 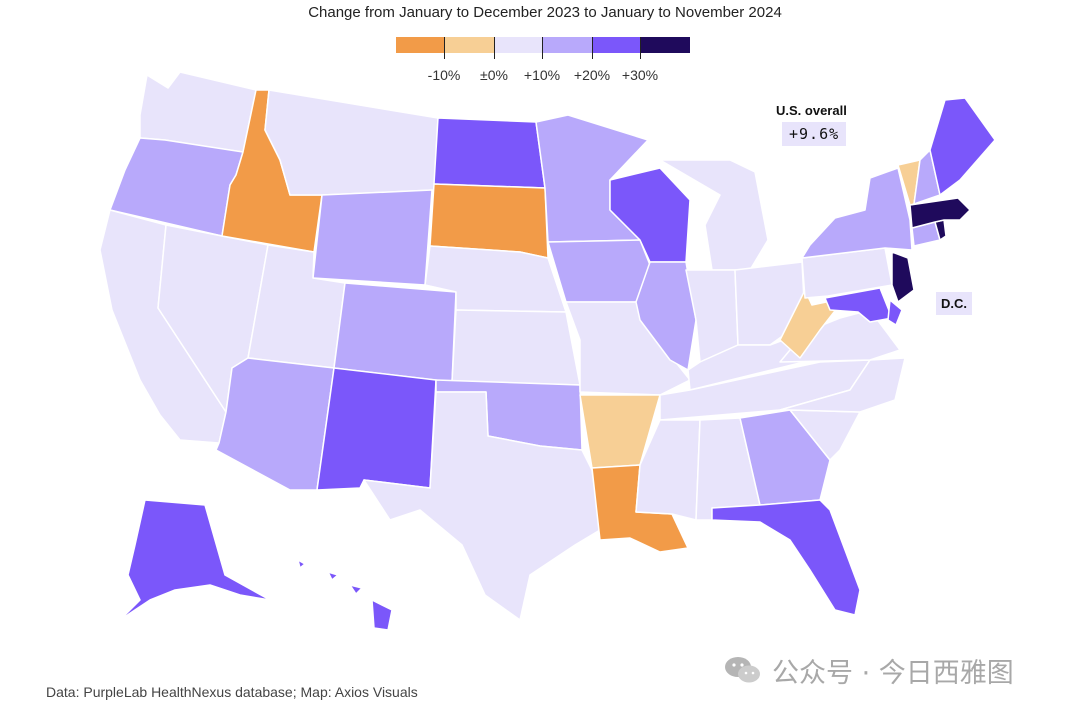 I want to click on us-overall-label: U.S. overall, so click(x=811, y=110).